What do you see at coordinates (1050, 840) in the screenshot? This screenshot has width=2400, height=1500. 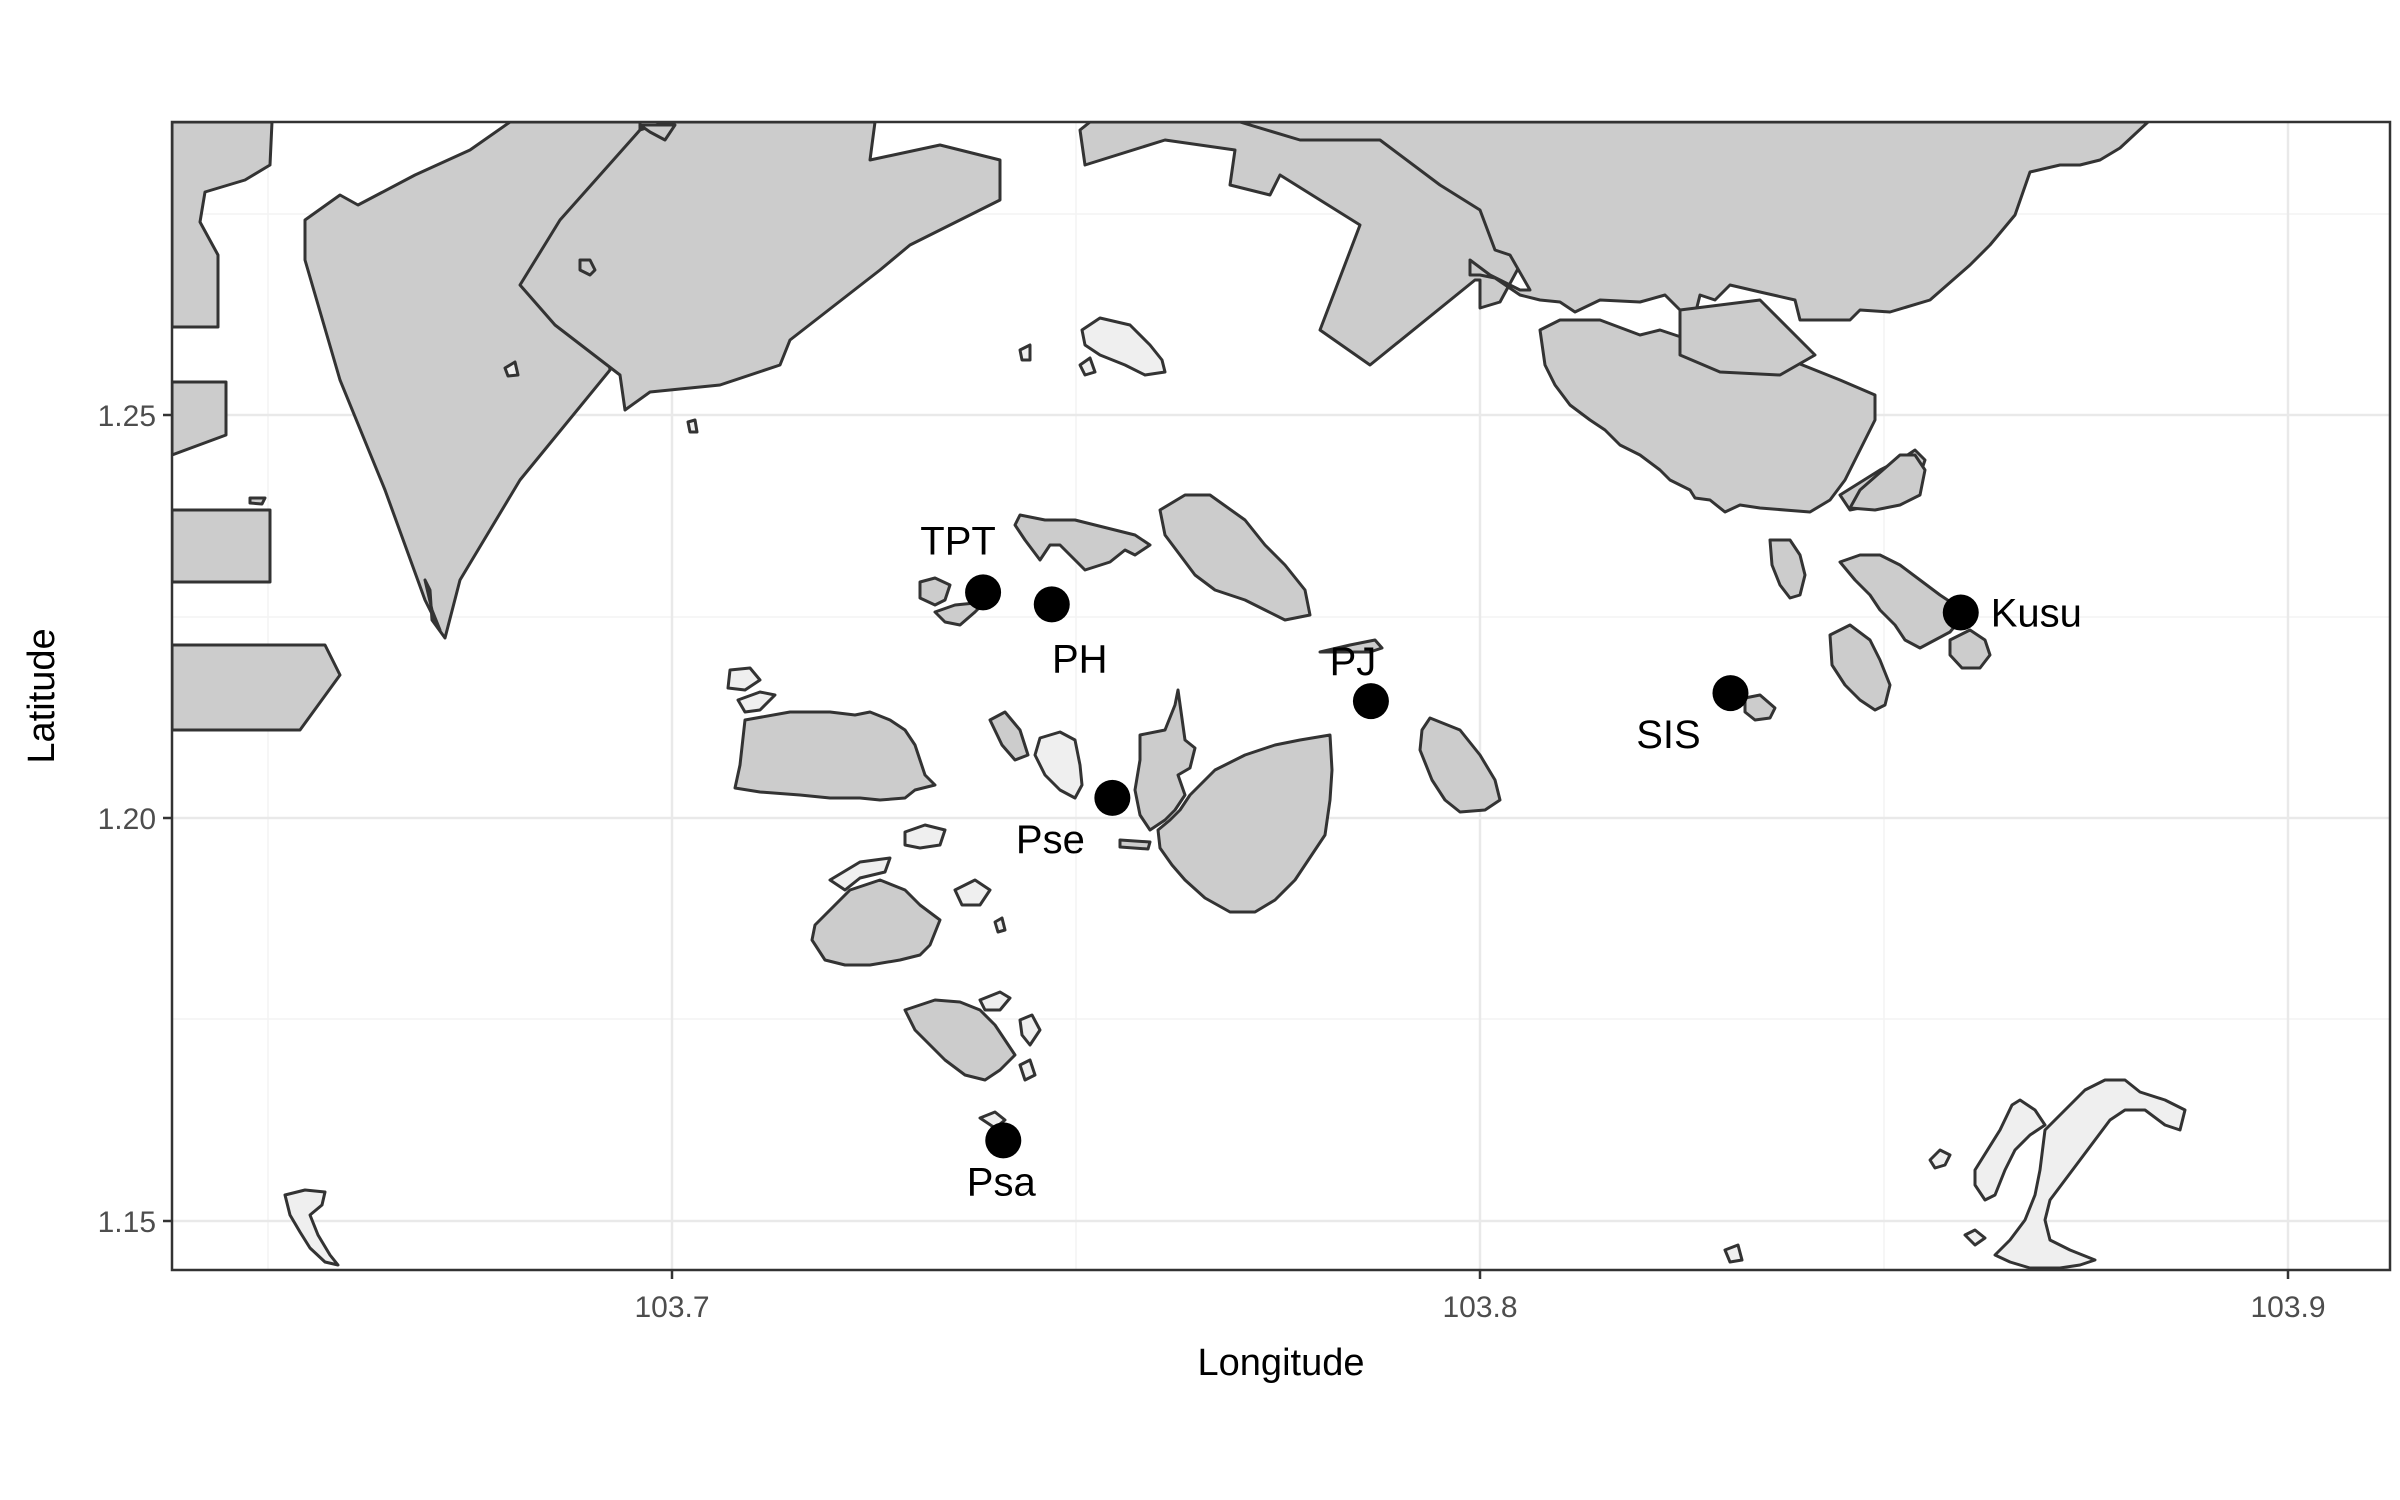 I see `site-label: Pse` at bounding box center [1050, 840].